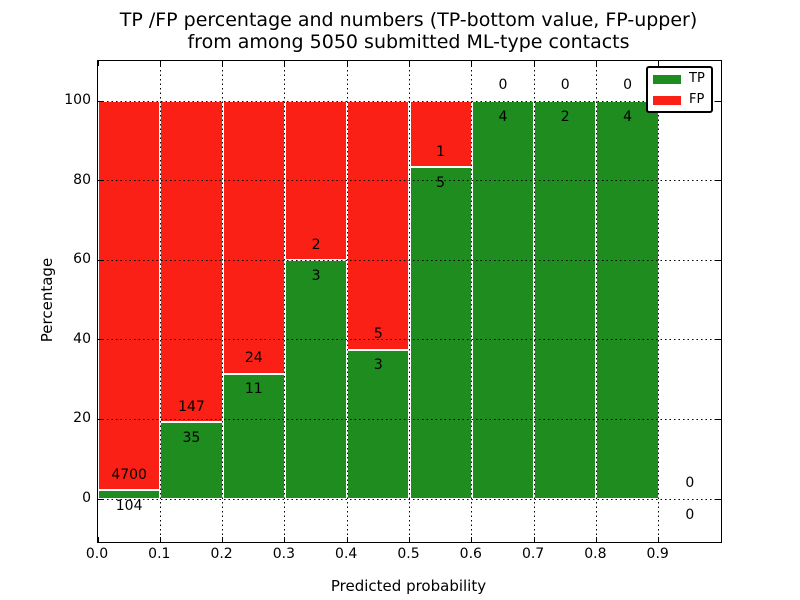 This screenshot has width=800, height=600. I want to click on x-tick-bottom-0.7, so click(534, 539).